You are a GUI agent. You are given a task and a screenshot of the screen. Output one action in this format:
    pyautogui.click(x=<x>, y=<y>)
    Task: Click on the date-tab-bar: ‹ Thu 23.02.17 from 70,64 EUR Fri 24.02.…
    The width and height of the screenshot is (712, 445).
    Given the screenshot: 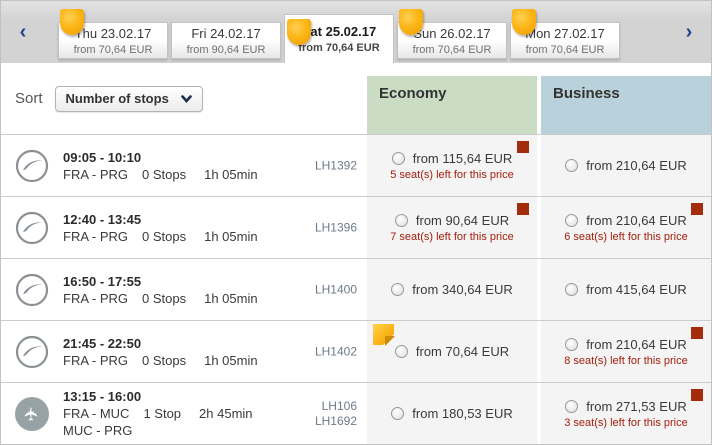 What is the action you would take?
    pyautogui.click(x=356, y=32)
    